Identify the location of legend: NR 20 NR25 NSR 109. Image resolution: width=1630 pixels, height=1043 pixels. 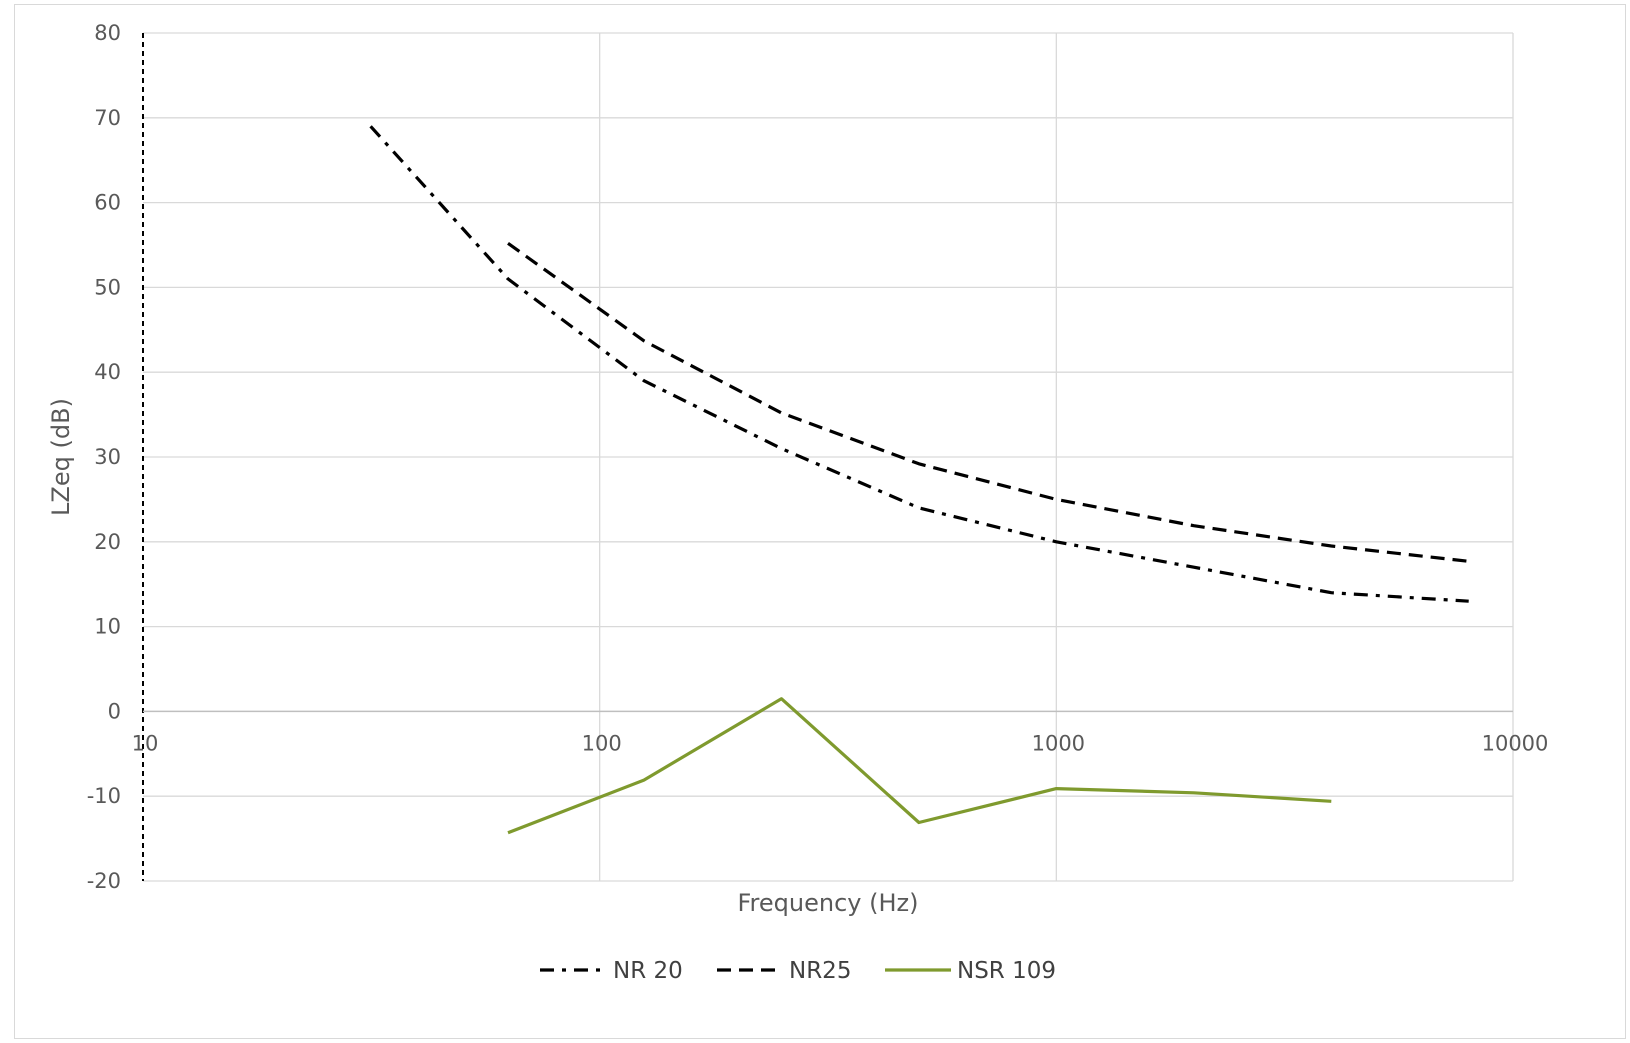
(798, 971).